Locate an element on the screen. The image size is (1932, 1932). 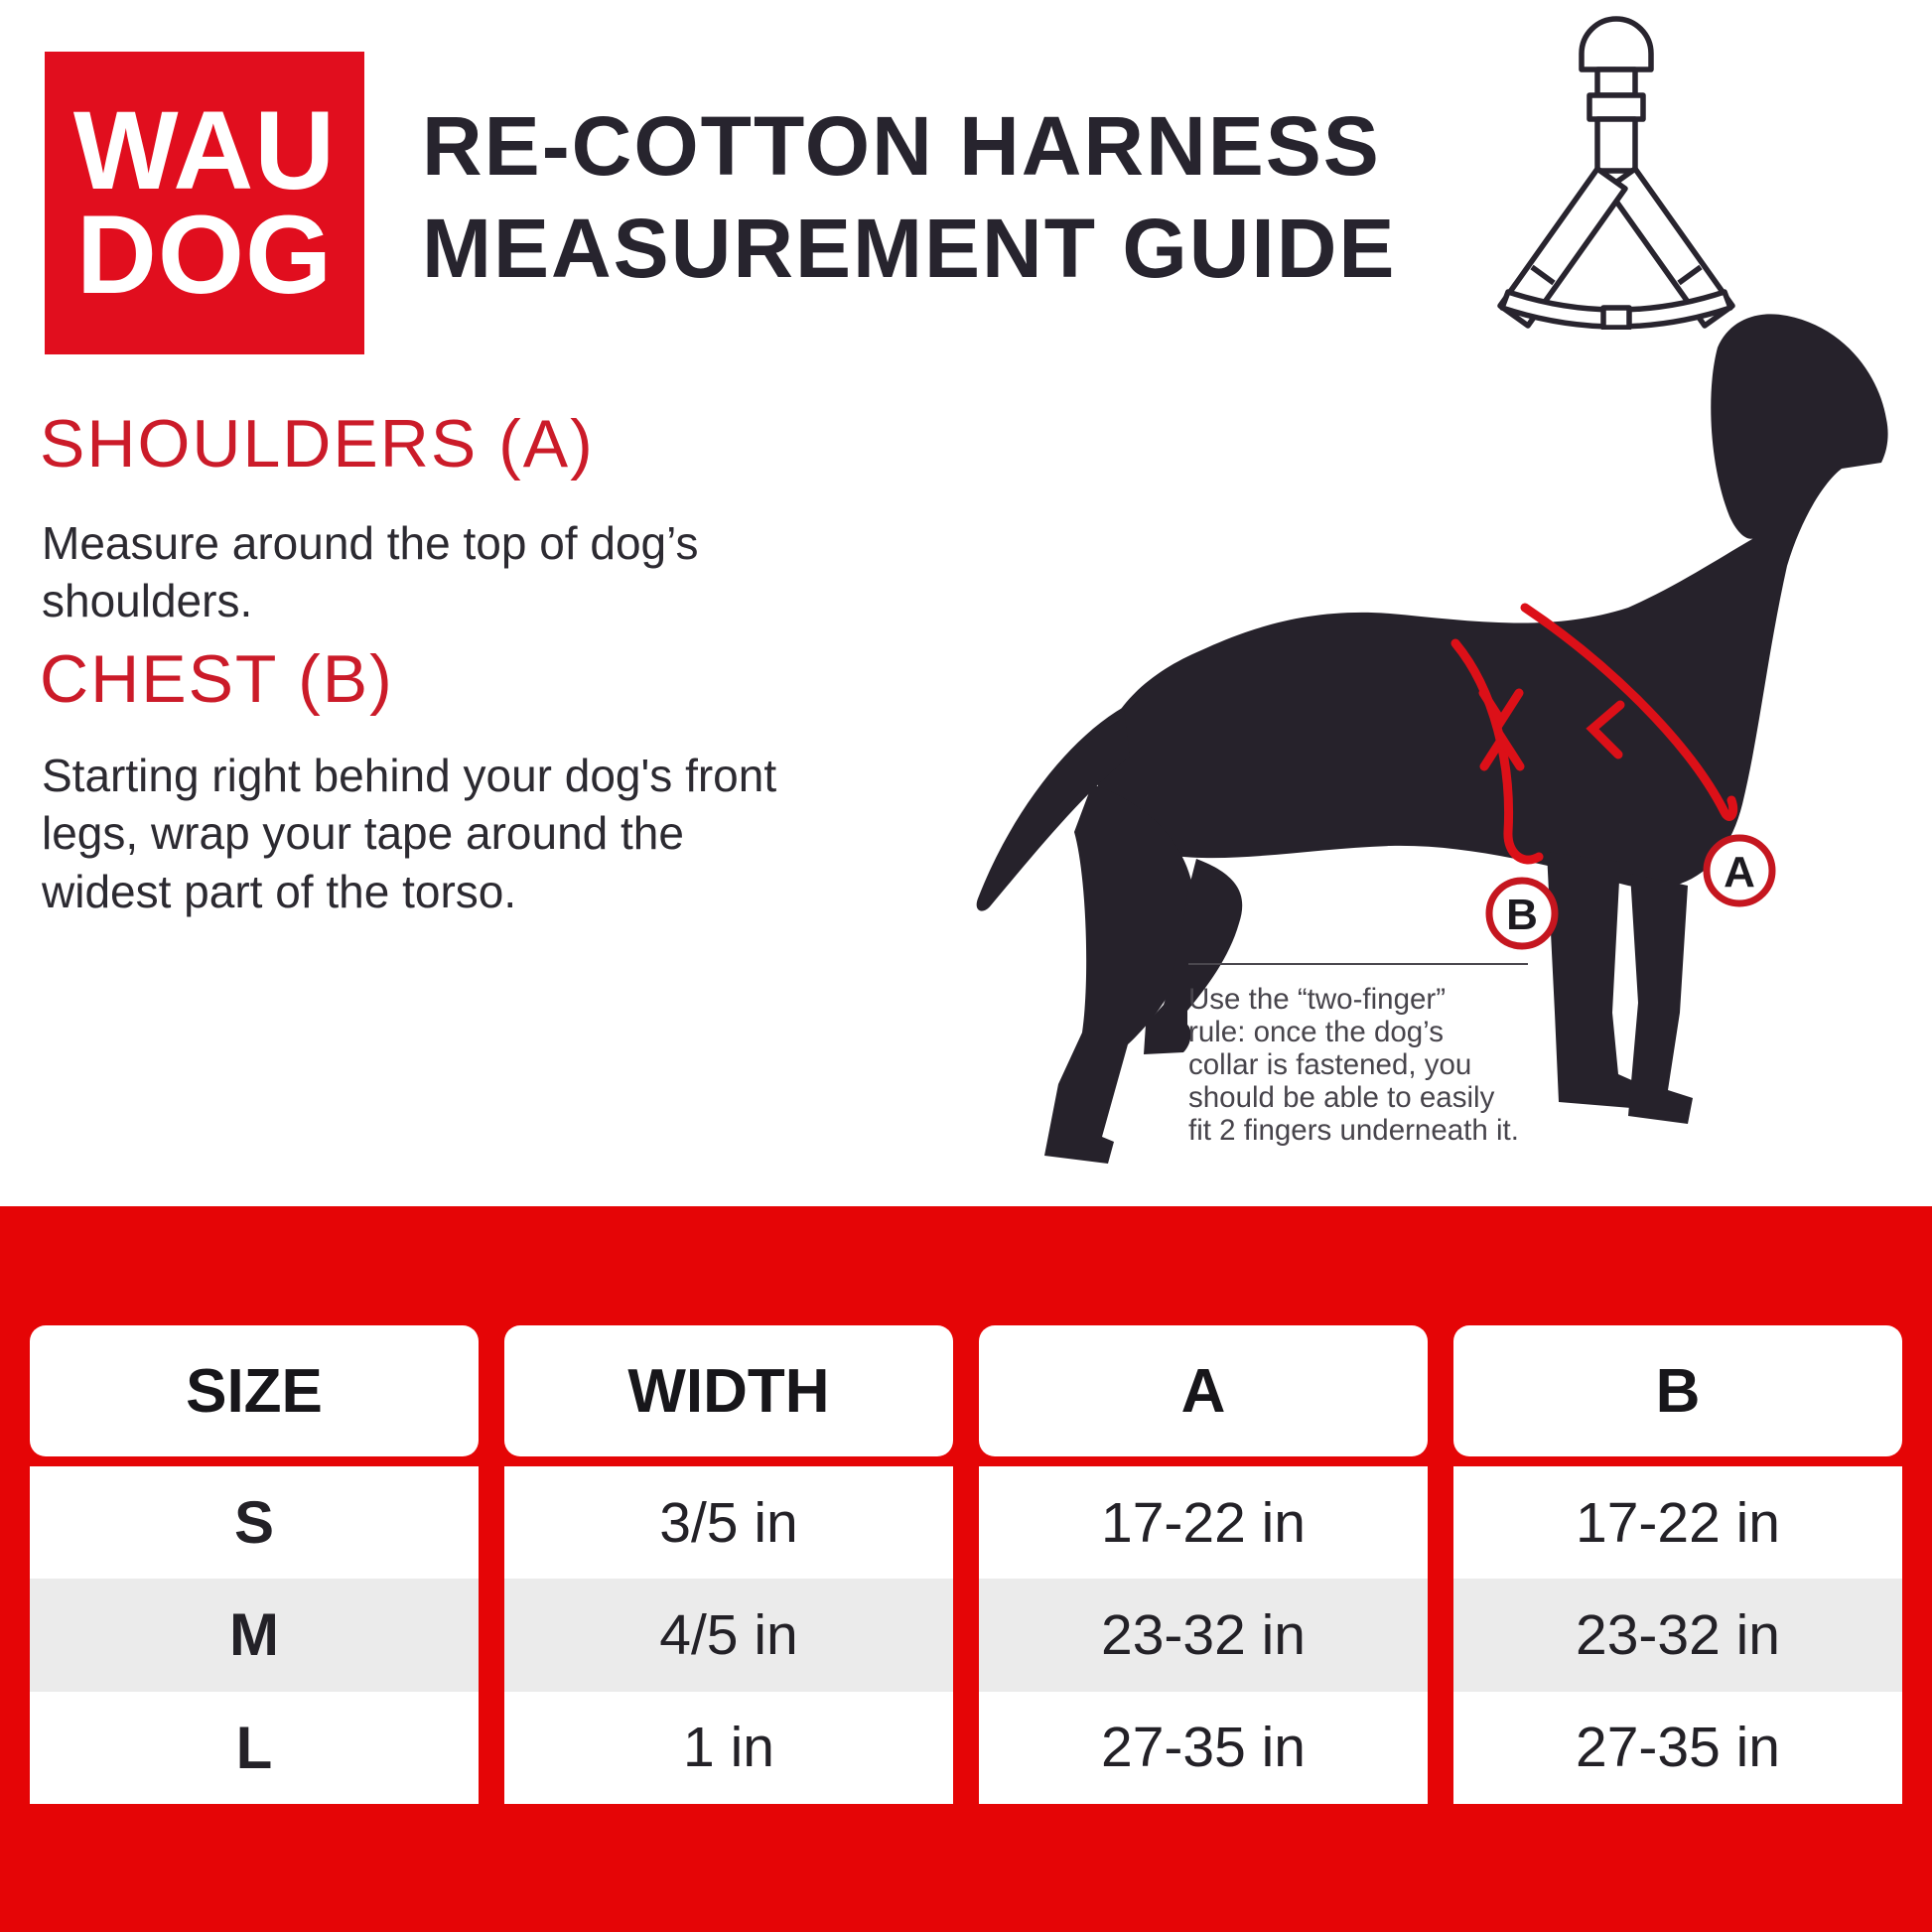
note-line-2: rule: once the dog’s is located at coordinates (1316, 1032).